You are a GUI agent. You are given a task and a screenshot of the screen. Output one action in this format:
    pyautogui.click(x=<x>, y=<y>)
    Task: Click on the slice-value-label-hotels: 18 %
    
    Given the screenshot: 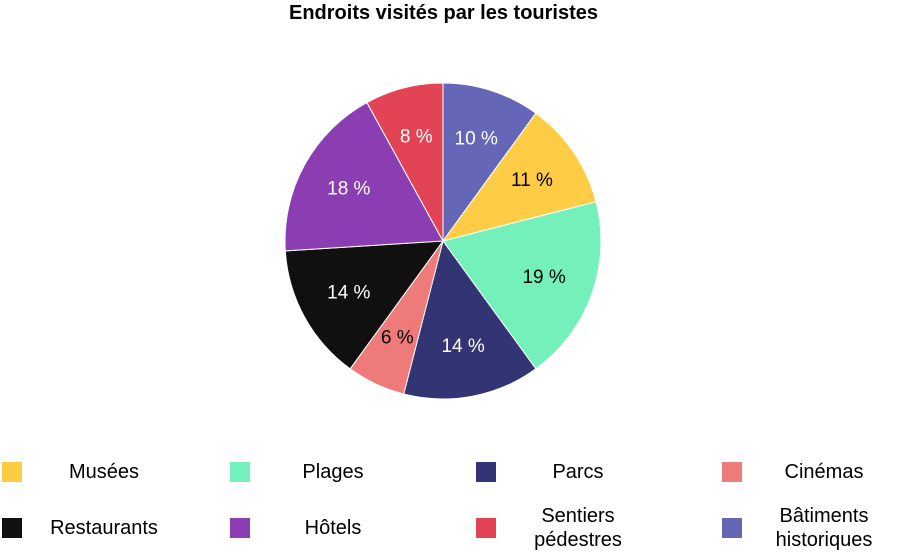 What is the action you would take?
    pyautogui.click(x=348, y=189)
    